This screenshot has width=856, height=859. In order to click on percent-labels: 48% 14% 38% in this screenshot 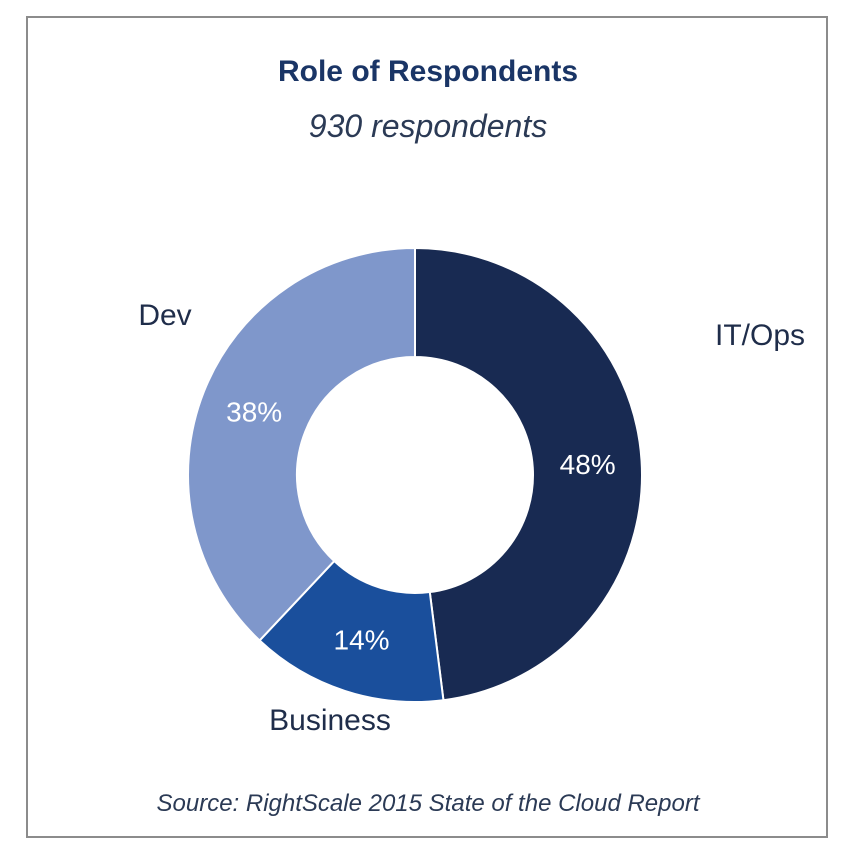, I will do `click(421, 525)`.